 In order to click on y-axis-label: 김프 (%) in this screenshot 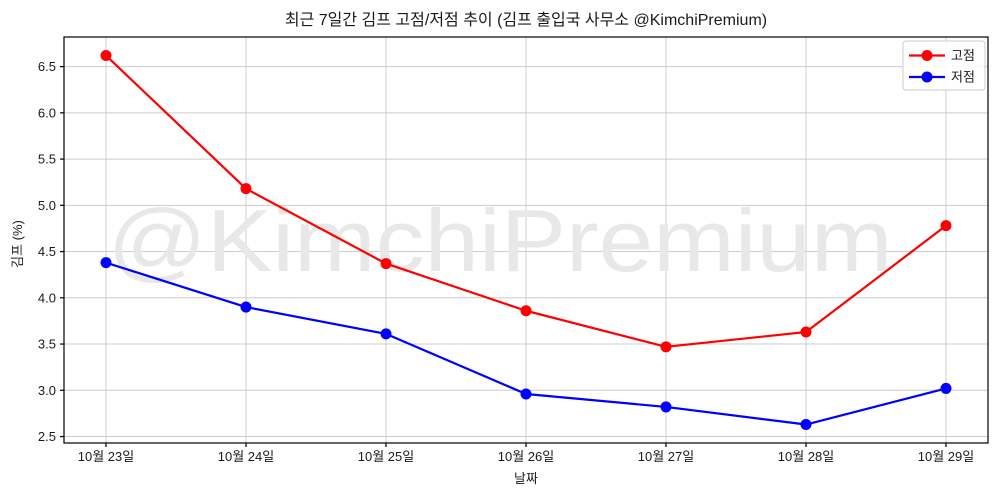, I will do `click(17, 244)`.